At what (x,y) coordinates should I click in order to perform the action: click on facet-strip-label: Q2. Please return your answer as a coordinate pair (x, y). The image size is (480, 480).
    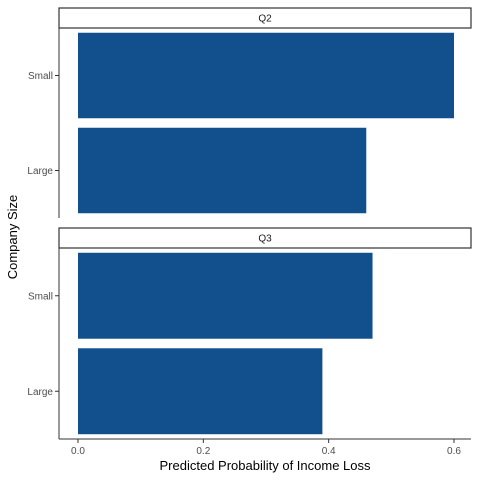
    Looking at the image, I should click on (265, 19).